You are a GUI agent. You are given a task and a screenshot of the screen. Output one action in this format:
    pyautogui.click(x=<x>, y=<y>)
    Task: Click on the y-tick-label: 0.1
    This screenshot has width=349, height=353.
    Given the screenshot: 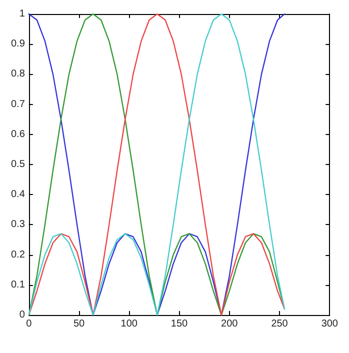 What is the action you would take?
    pyautogui.click(x=18, y=284)
    